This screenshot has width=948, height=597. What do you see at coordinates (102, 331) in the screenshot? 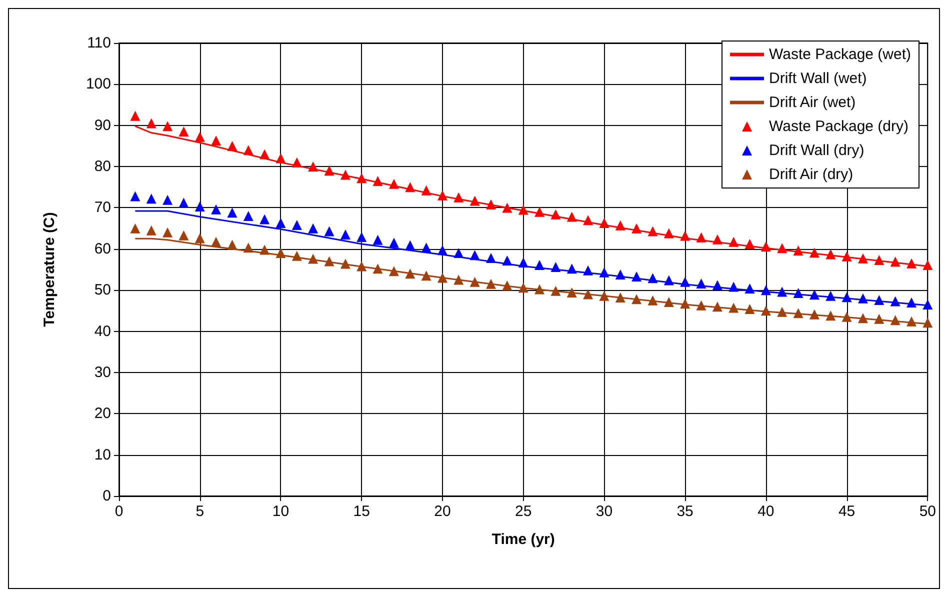
I see `y-tick-label: 40` at bounding box center [102, 331].